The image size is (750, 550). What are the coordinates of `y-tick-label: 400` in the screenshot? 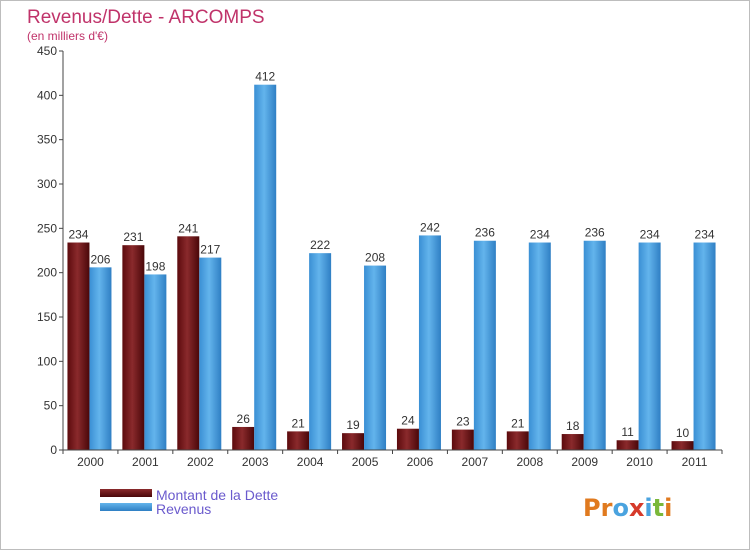 It's located at (47, 95).